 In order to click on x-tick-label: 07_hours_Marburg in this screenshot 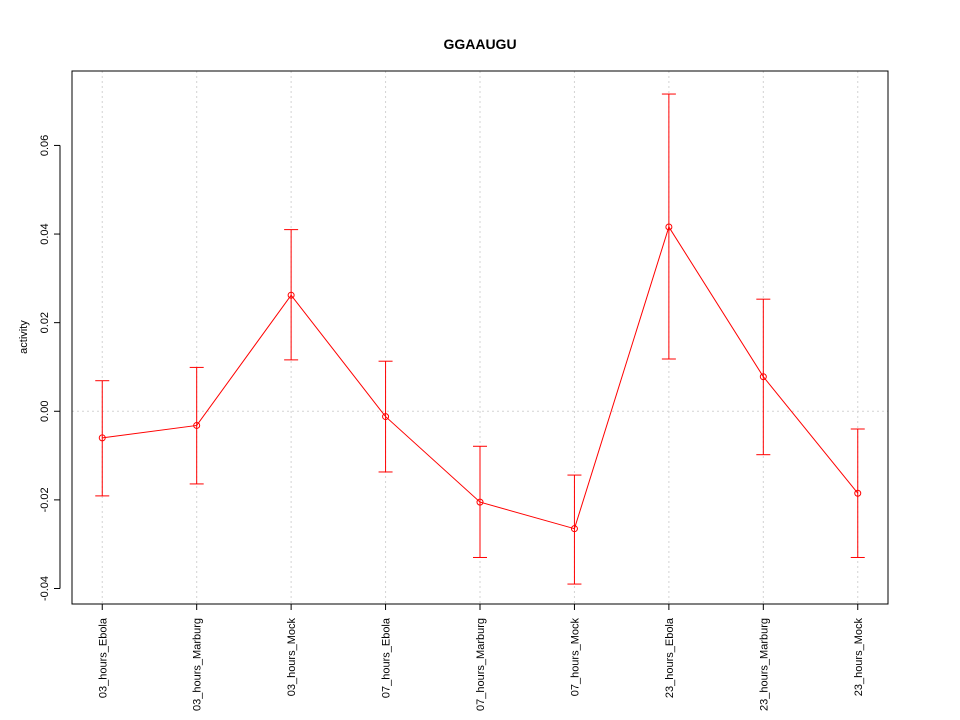, I will do `click(481, 664)`.